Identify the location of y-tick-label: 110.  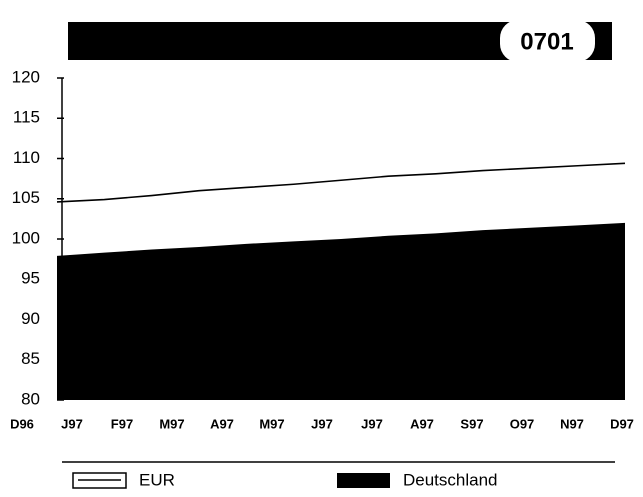
(26, 157).